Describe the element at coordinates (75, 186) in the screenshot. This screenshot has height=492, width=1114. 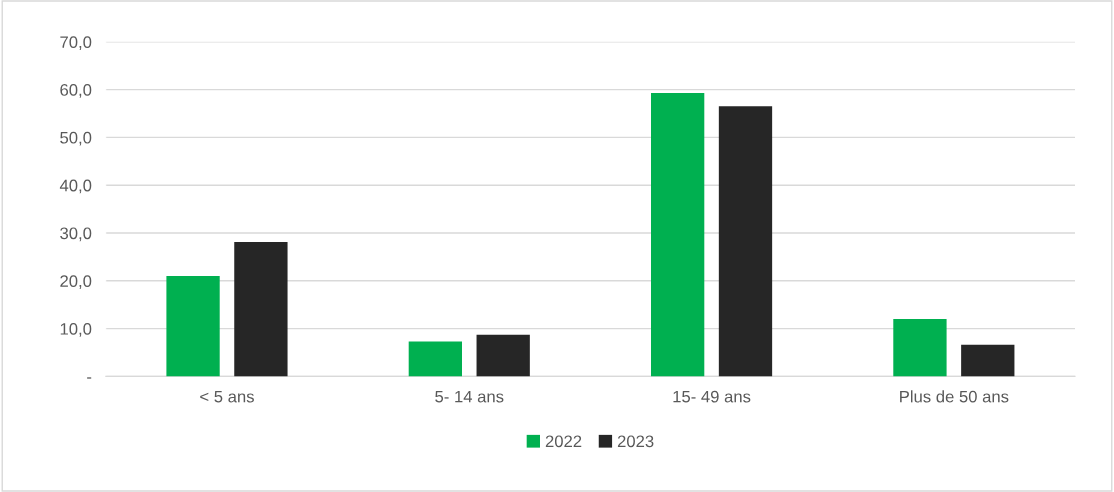
I see `y-tick-label: 40,0` at that location.